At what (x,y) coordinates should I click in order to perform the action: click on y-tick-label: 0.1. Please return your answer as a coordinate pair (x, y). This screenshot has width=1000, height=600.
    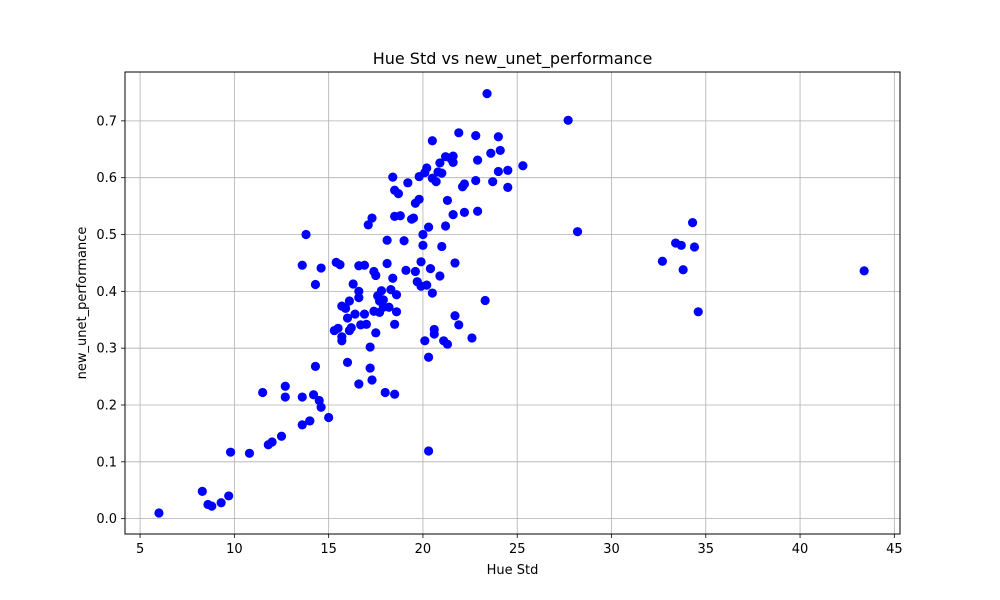
    Looking at the image, I should click on (106, 462).